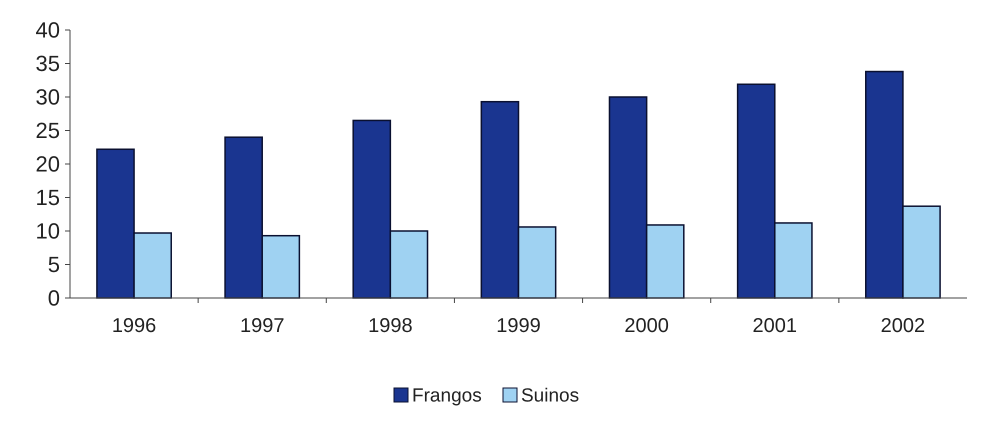 The image size is (995, 421). What do you see at coordinates (54, 298) in the screenshot?
I see `y-tick-label: 0` at bounding box center [54, 298].